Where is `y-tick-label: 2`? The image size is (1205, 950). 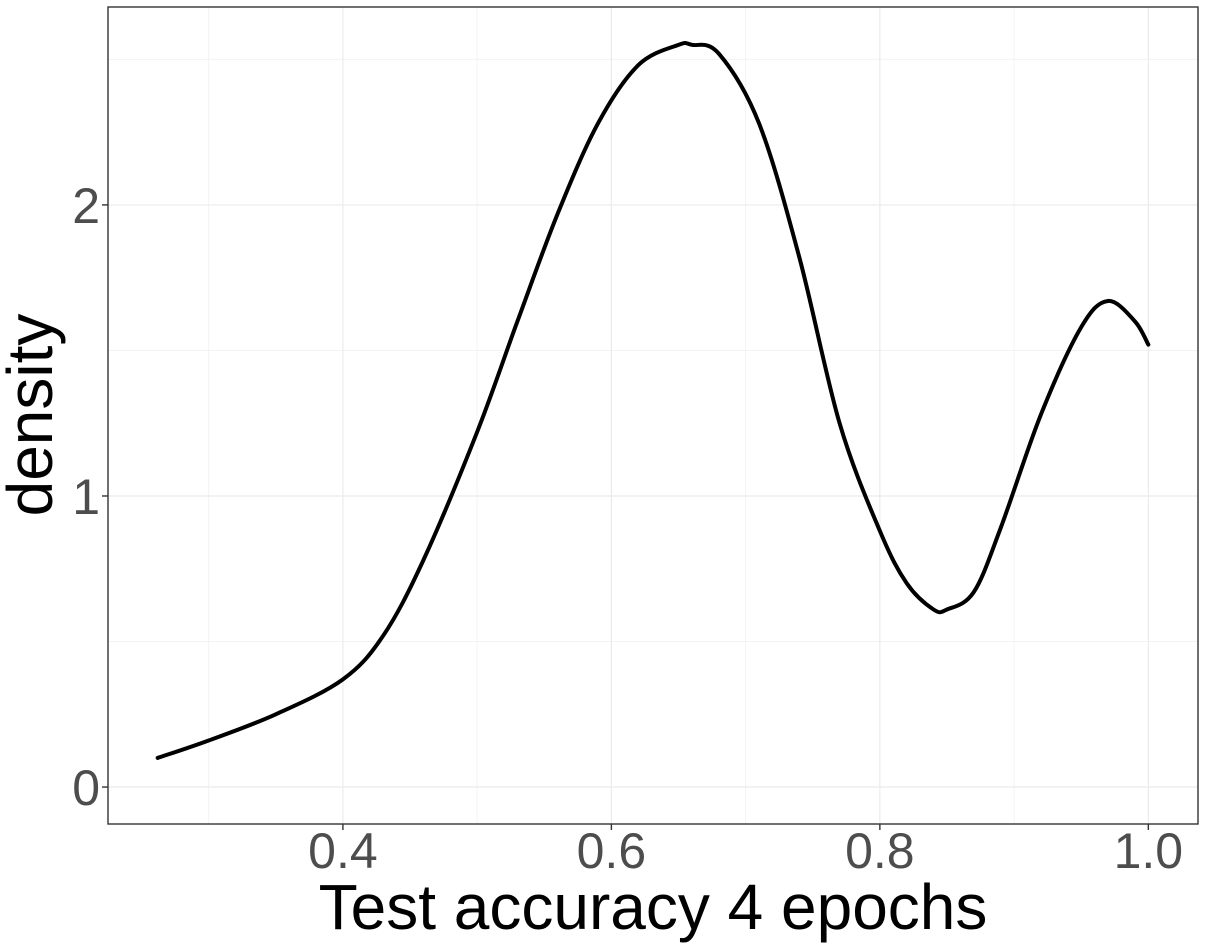 y-tick-label: 2 is located at coordinates (86, 206).